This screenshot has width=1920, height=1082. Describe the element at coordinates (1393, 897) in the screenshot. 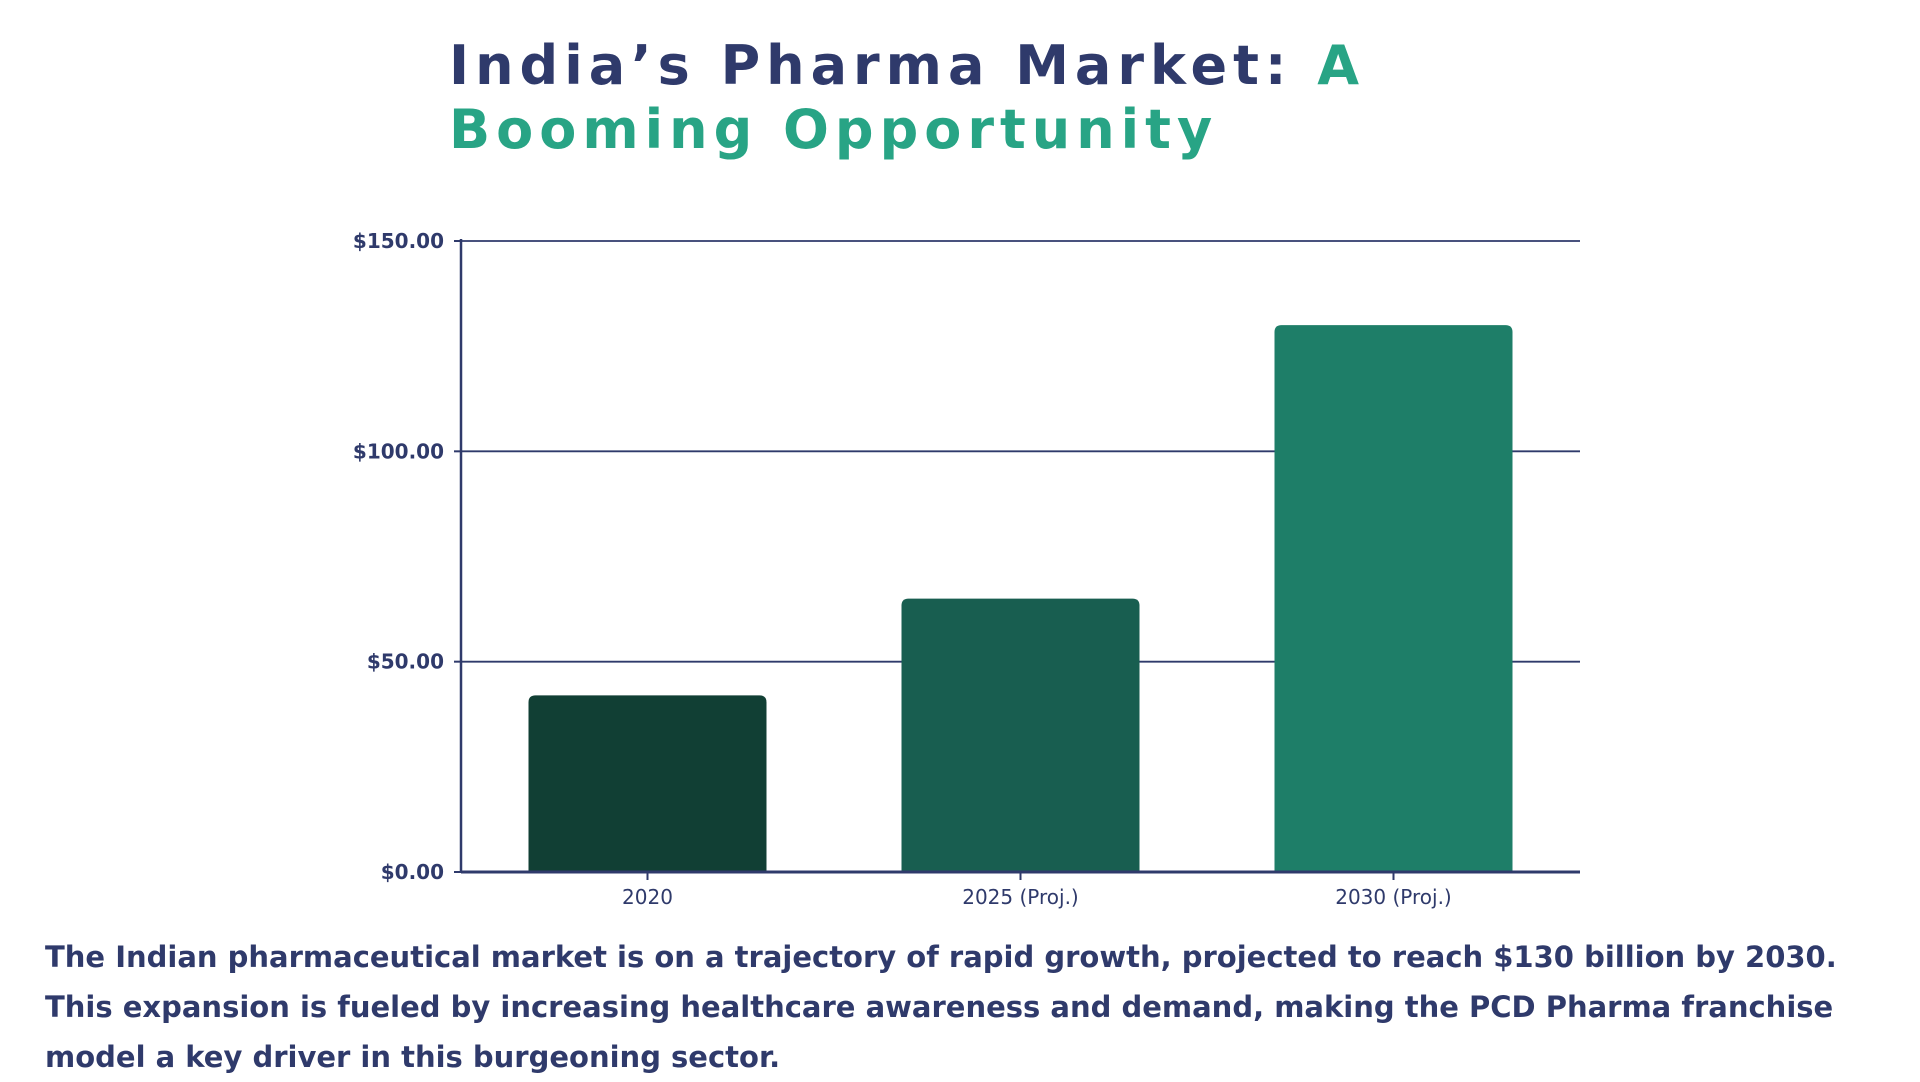

I see `x-tick-label: 2030 (Proj.)` at that location.